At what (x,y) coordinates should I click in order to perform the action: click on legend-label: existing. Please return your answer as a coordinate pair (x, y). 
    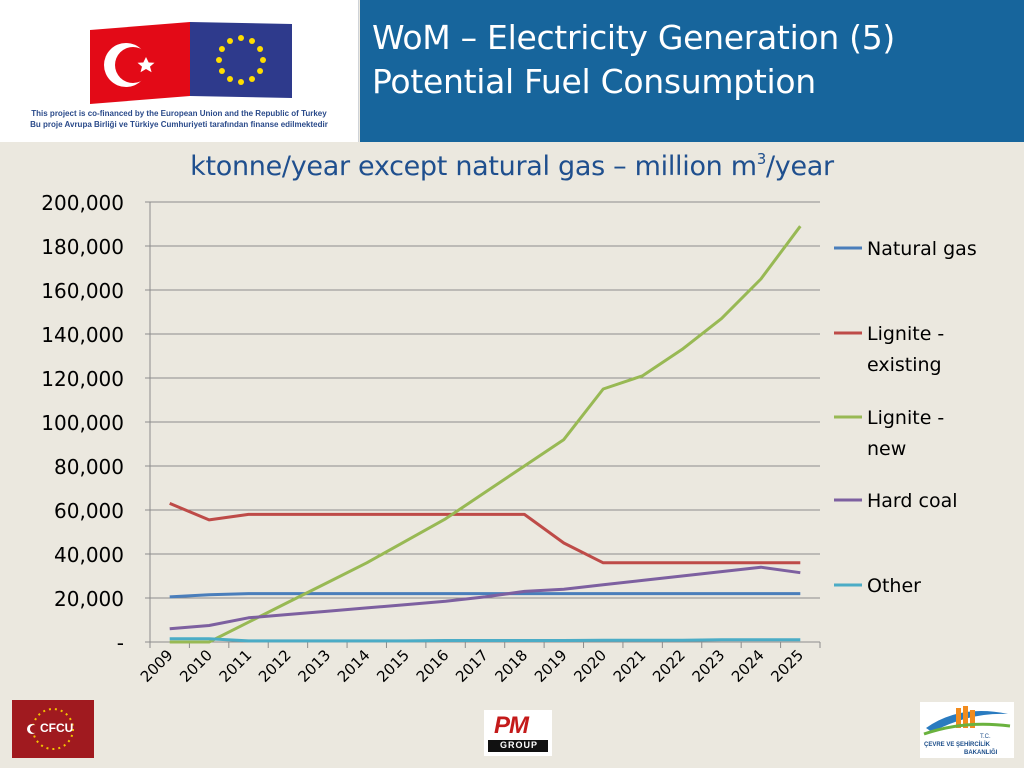
    Looking at the image, I should click on (904, 365).